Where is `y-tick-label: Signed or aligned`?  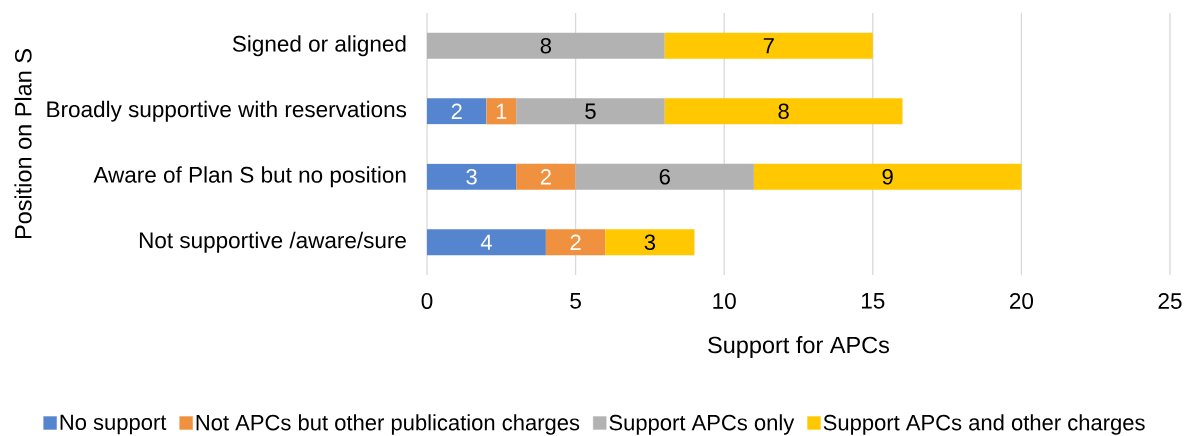 y-tick-label: Signed or aligned is located at coordinates (319, 46).